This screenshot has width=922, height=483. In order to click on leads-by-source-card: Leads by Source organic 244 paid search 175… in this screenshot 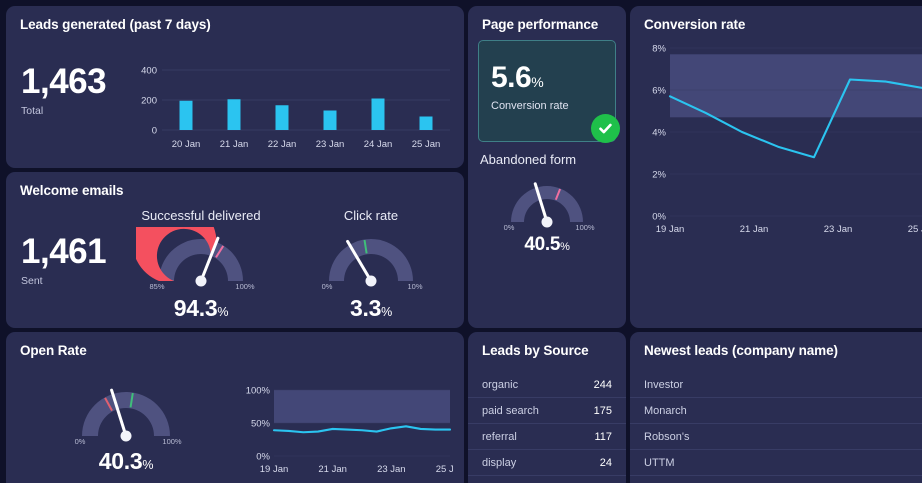, I will do `click(547, 407)`.